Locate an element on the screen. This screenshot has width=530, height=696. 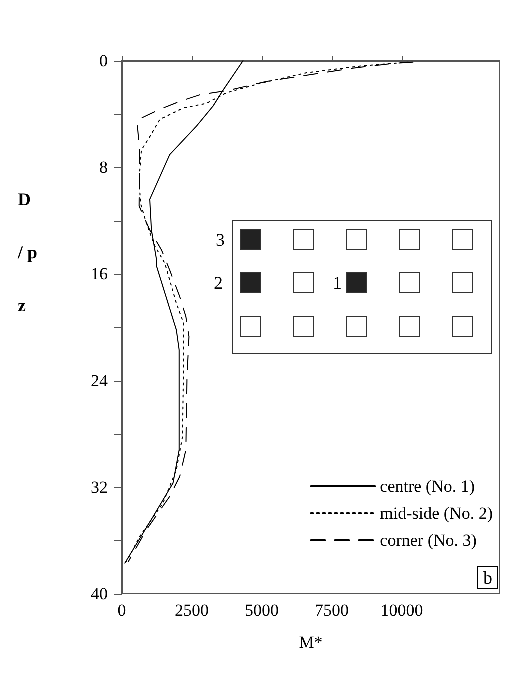
x-tick-label: 7500 is located at coordinates (332, 610).